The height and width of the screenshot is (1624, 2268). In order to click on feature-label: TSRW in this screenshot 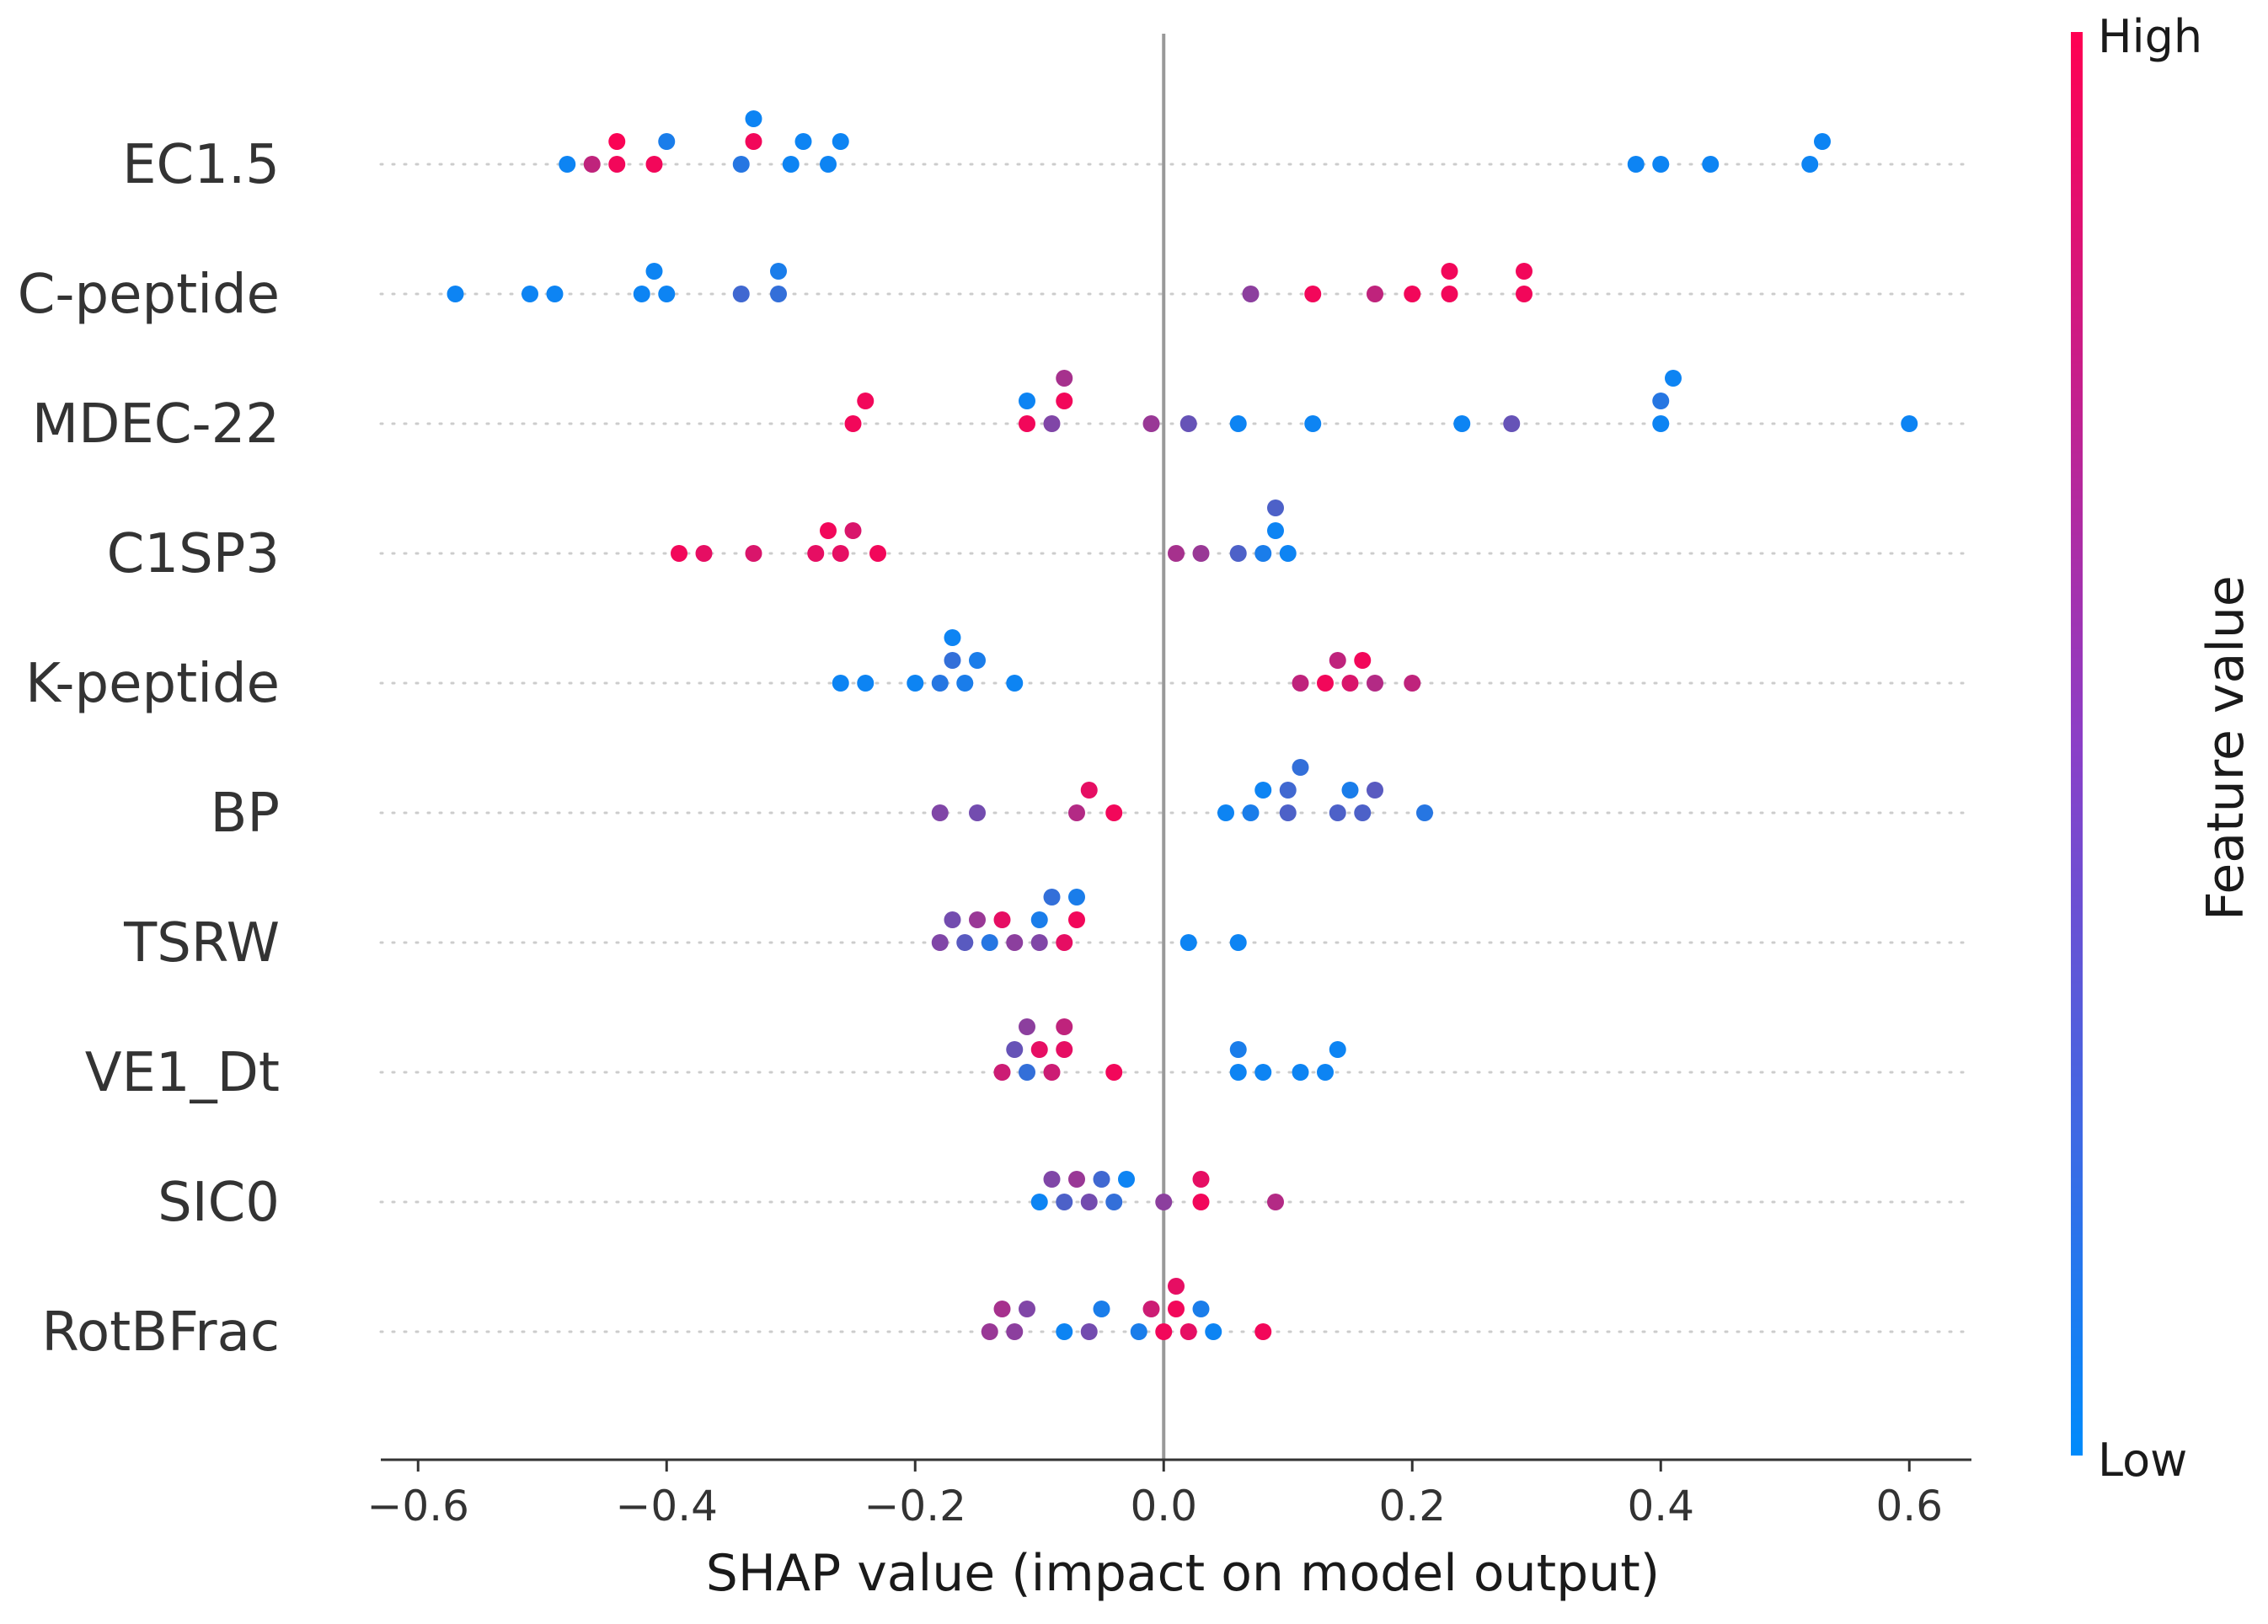, I will do `click(202, 943)`.